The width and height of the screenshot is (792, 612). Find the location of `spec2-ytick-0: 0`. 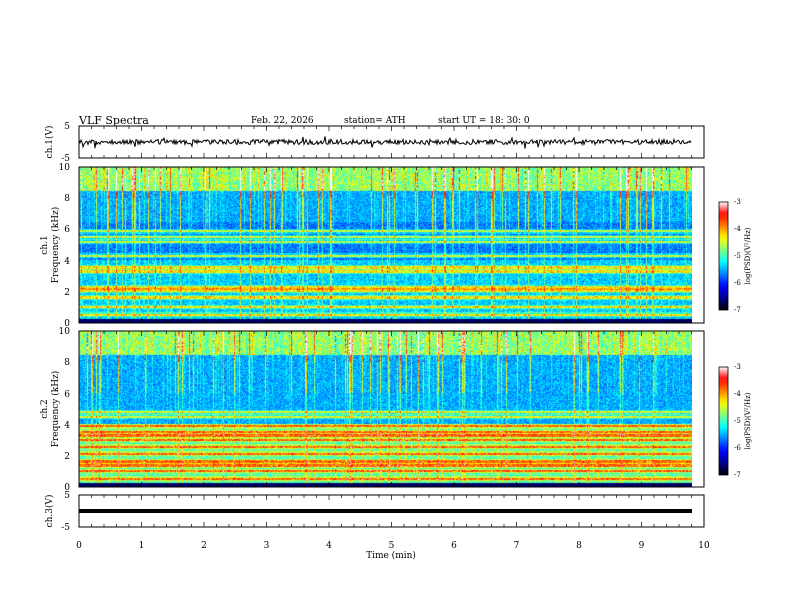

spec2-ytick-0: 0 is located at coordinates (67, 488).